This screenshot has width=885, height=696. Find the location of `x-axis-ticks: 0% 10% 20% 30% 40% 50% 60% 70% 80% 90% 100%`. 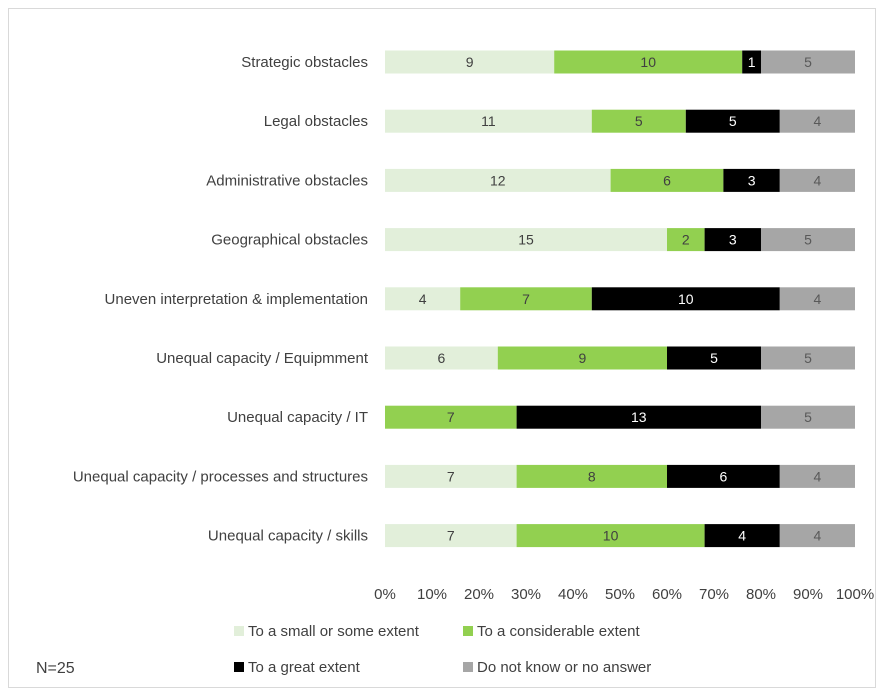

x-axis-ticks: 0% 10% 20% 30% 40% 50% 60% 70% 80% 90% 100% is located at coordinates (624, 594).